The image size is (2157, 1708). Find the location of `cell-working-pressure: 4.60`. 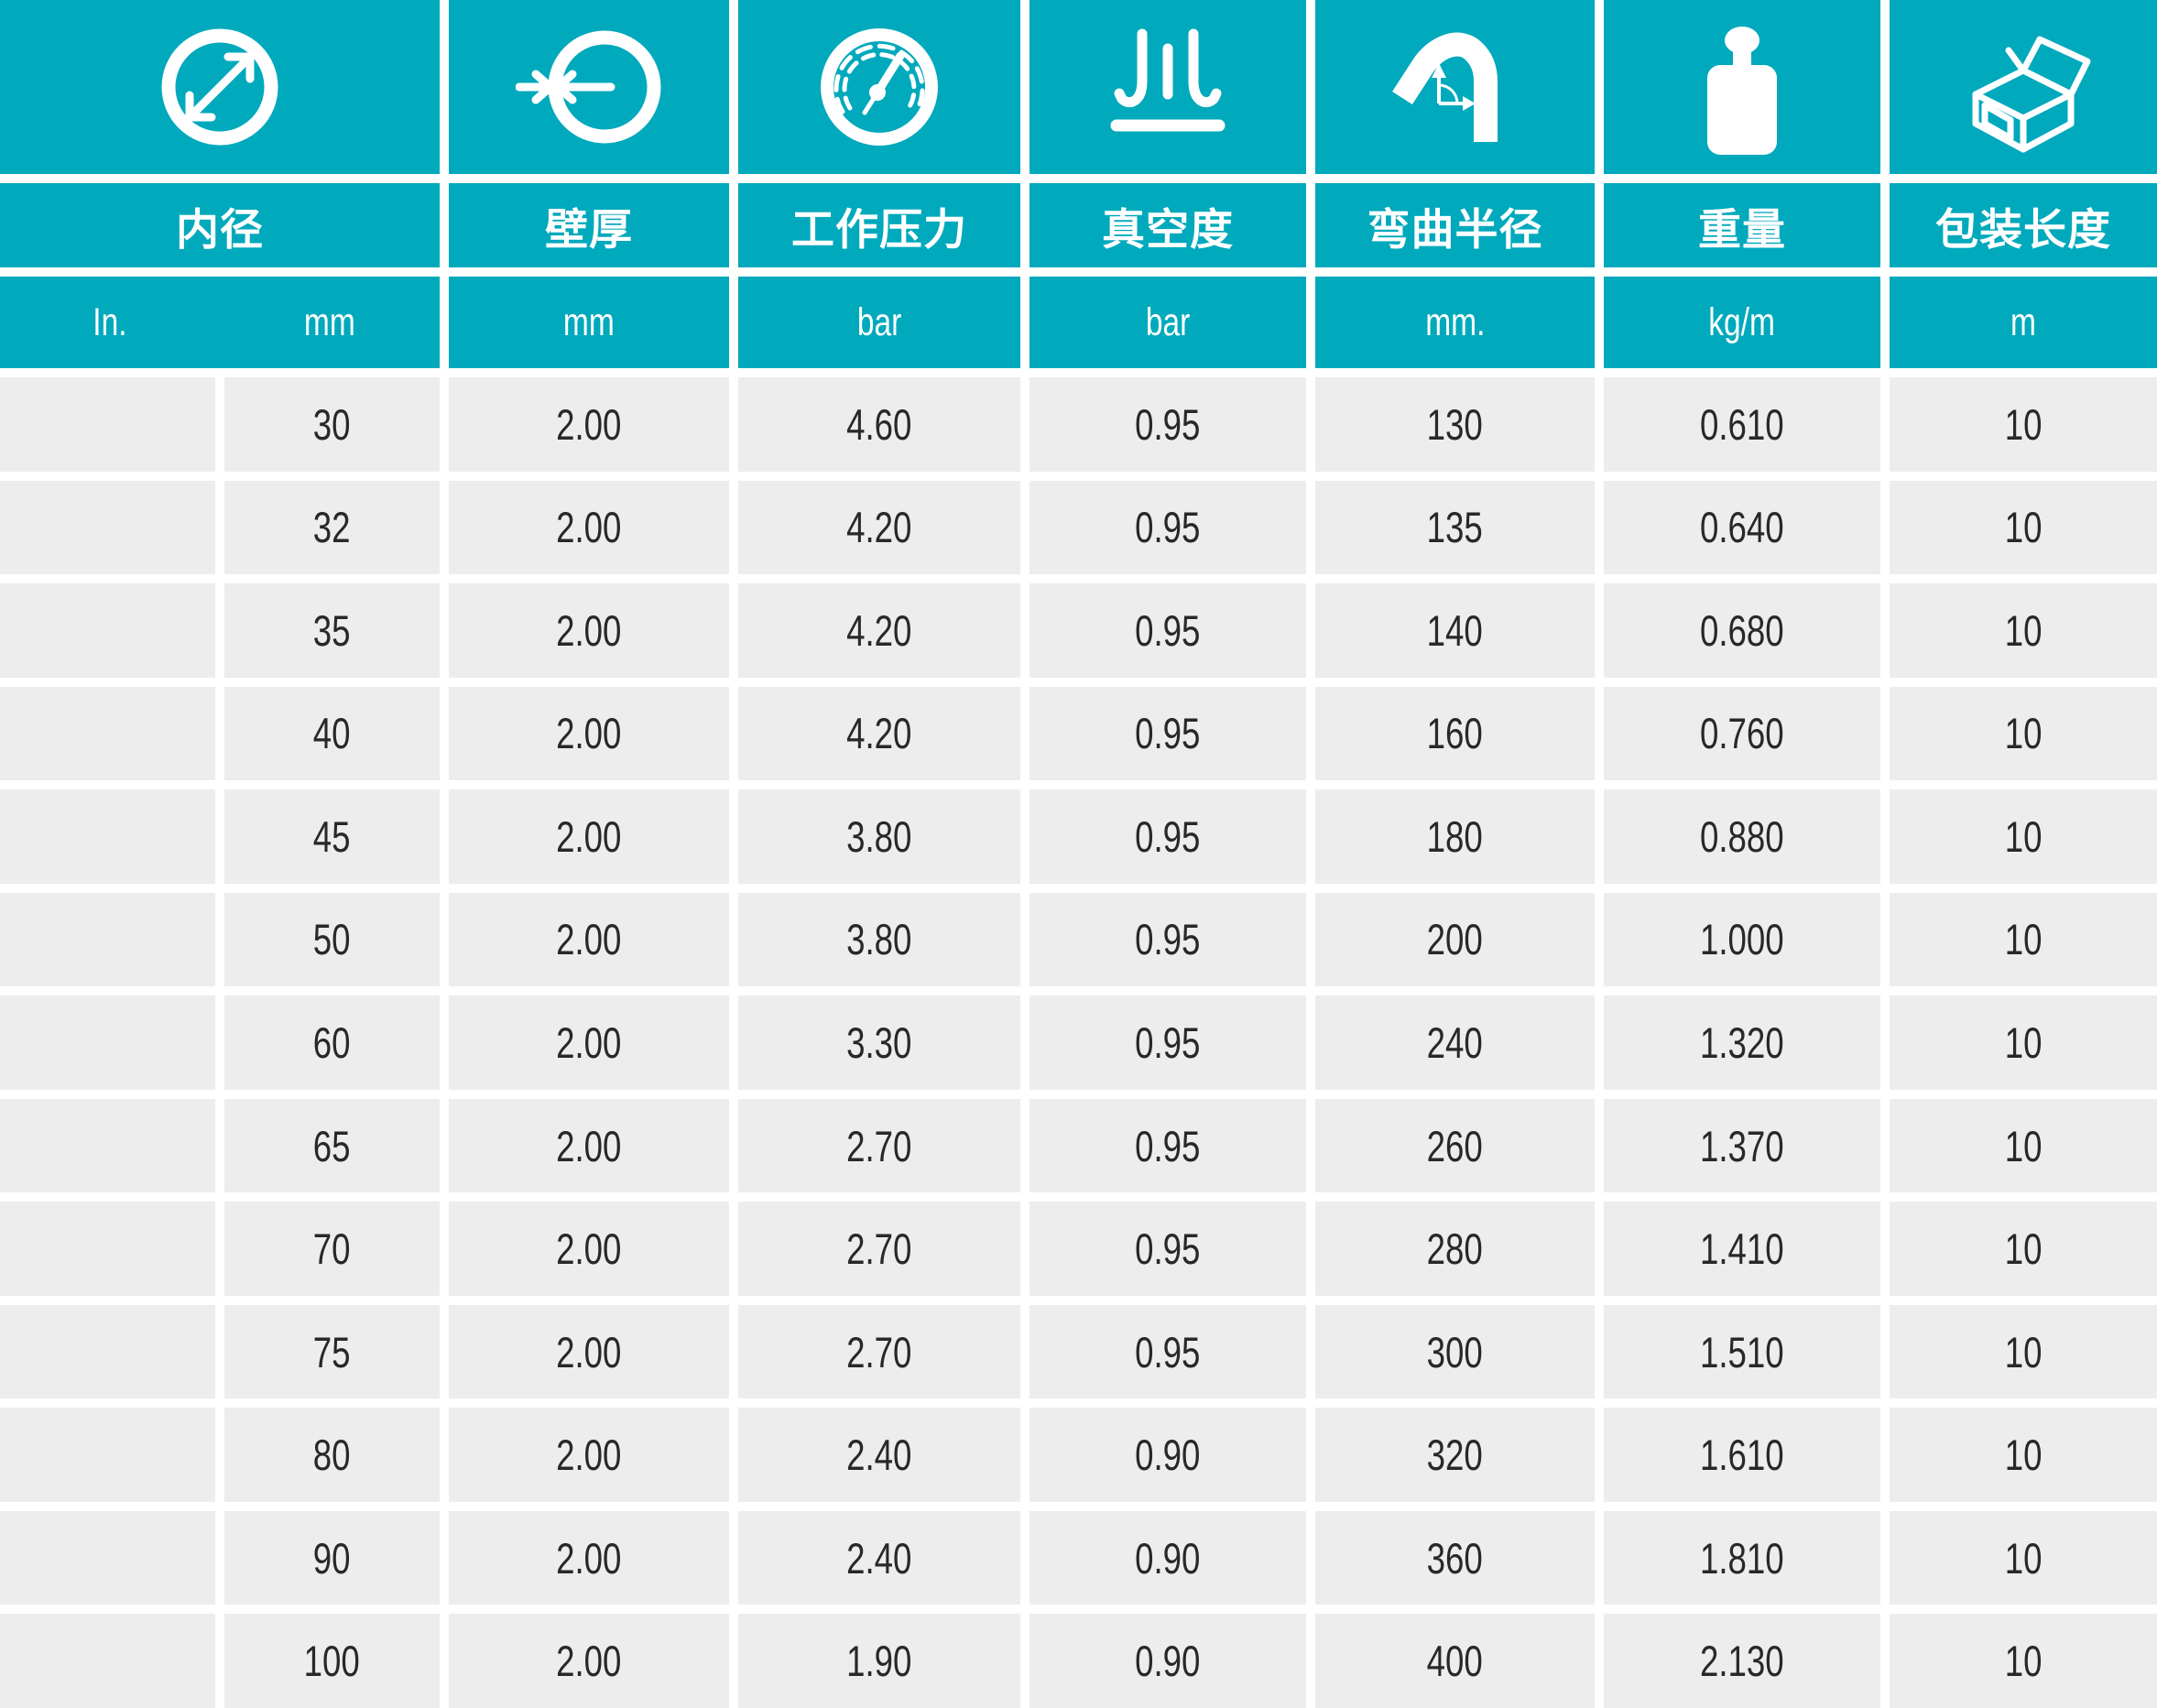

cell-working-pressure: 4.60 is located at coordinates (879, 424).